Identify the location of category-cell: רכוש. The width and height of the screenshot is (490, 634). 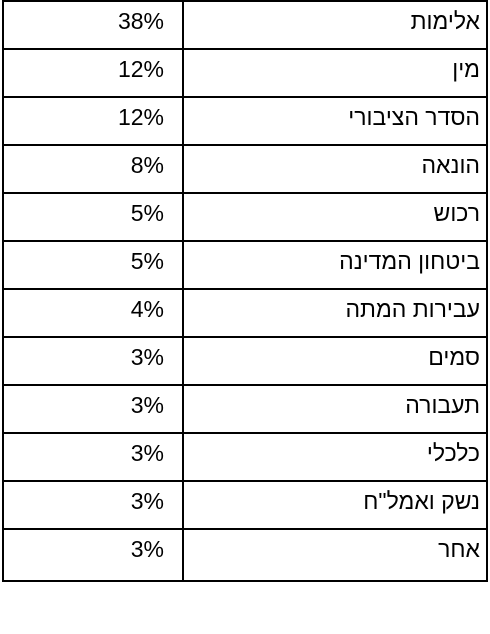
(335, 217).